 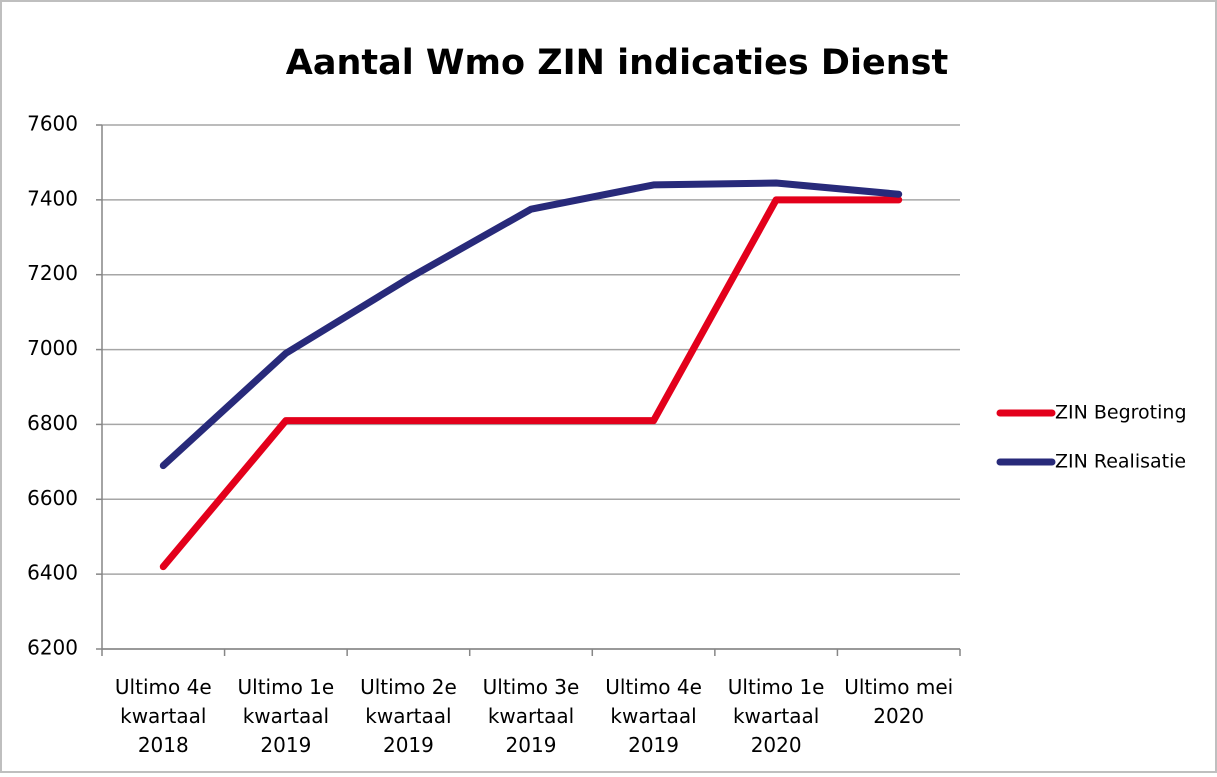 I want to click on y-tick-label: 6200, so click(x=52, y=648).